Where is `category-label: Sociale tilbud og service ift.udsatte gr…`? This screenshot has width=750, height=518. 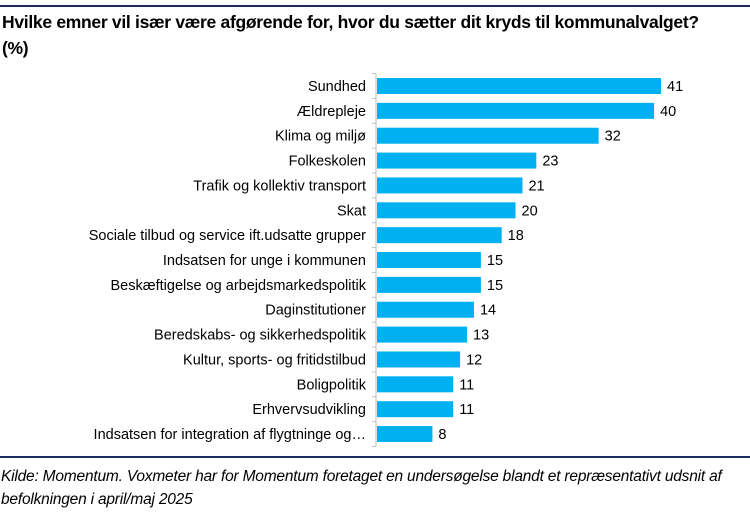
category-label: Sociale tilbud og service ift.udsatte gr… is located at coordinates (227, 236).